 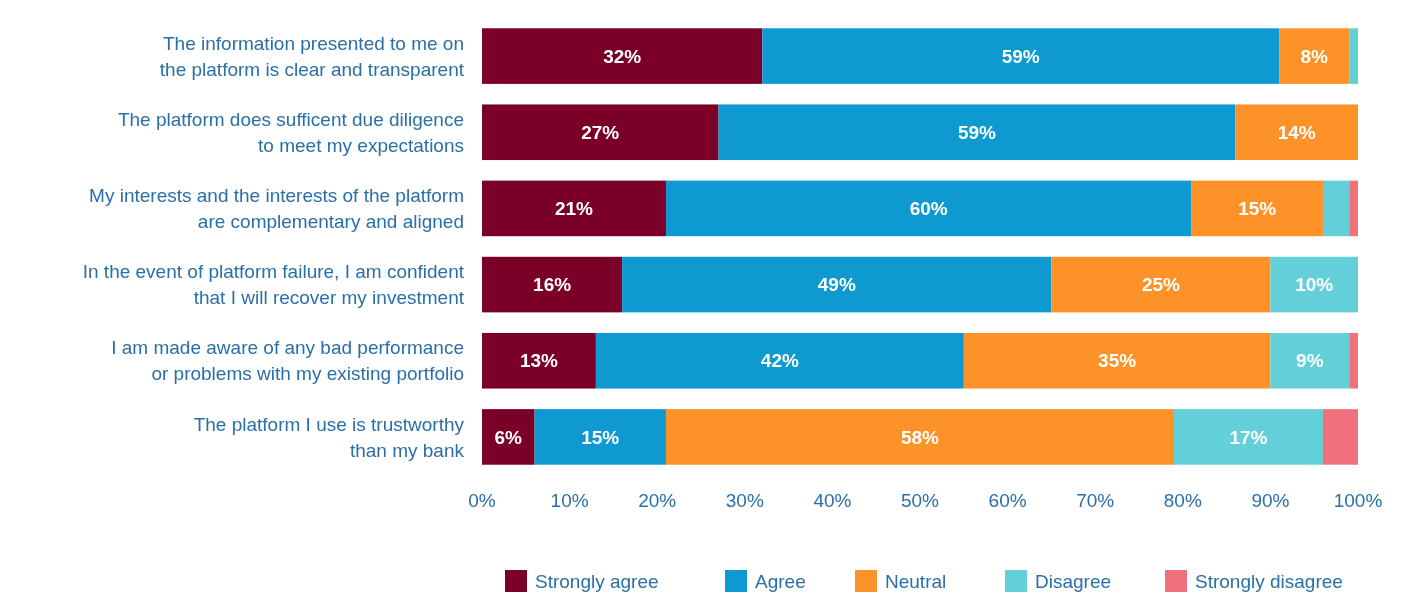 I want to click on x-tick-label: 0%, so click(x=482, y=500).